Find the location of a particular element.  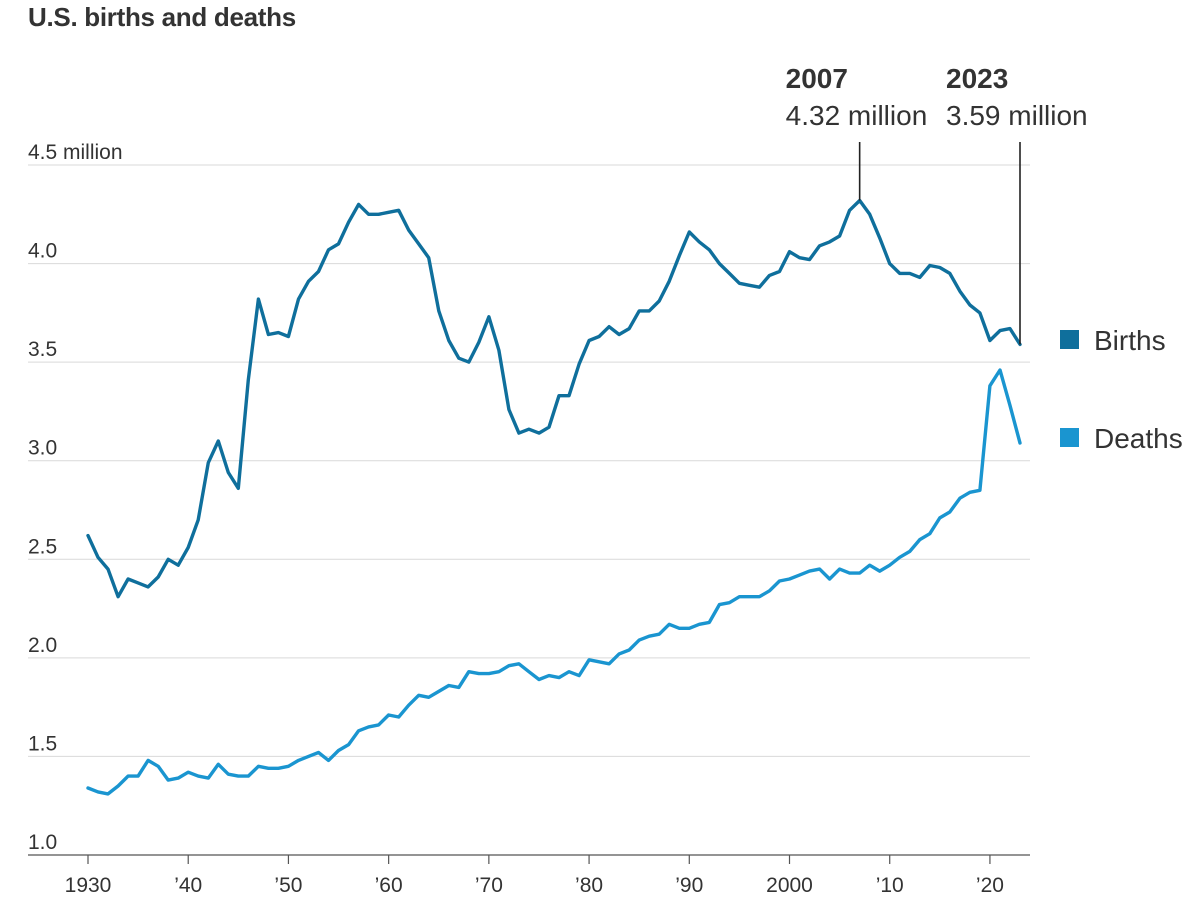

chart-title: U.S. births and deaths is located at coordinates (162, 17).